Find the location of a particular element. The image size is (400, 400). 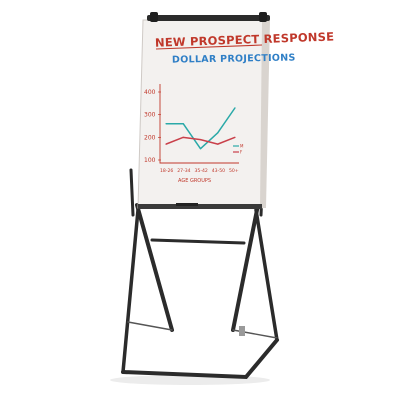

y-tick-label-100: 100 is located at coordinates (150, 160).